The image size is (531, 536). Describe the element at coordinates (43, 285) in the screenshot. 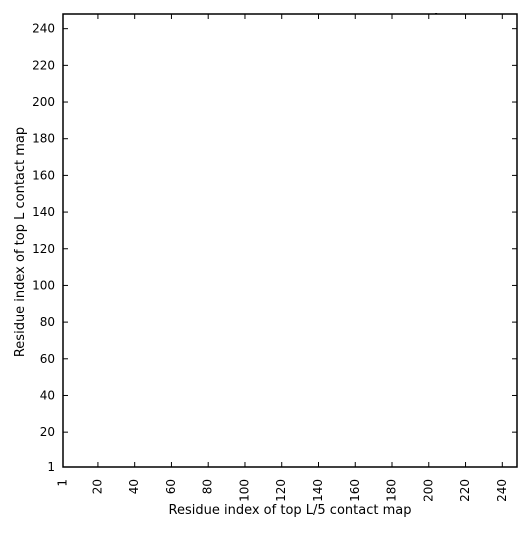

I see `y-tick-label: 100` at that location.